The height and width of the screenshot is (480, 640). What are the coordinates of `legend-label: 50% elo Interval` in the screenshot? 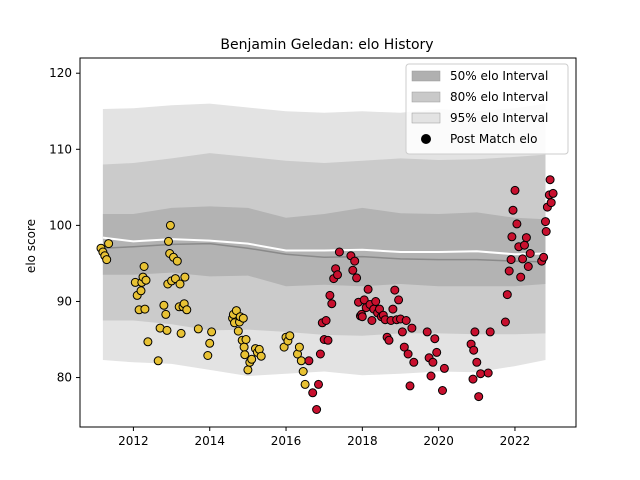 It's located at (499, 76).